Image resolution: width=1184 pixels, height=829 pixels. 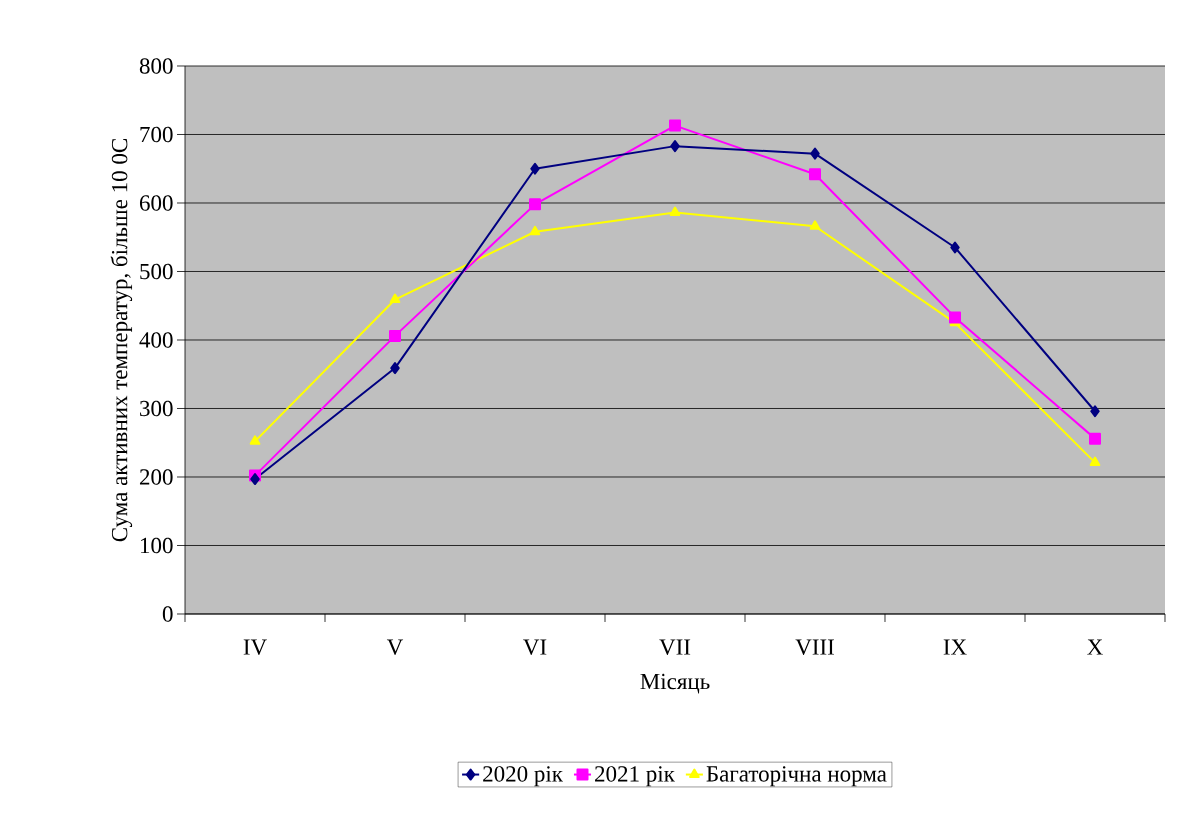 I want to click on x-tick-label: V, so click(x=395, y=647).